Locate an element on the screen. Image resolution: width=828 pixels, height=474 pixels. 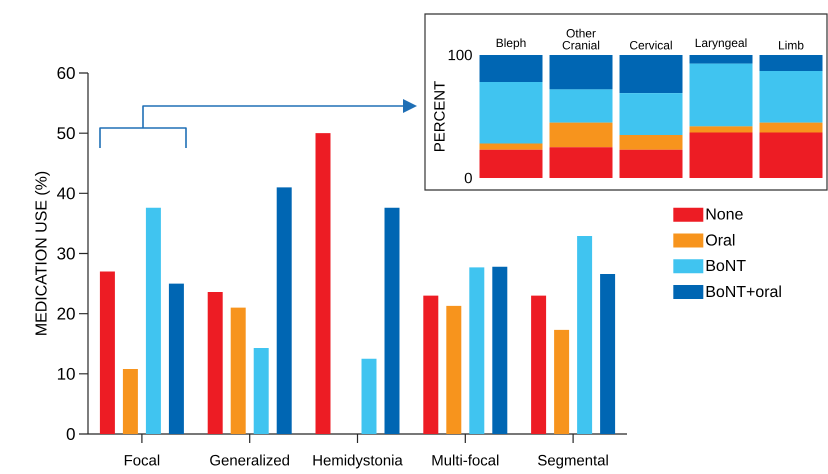
y-axis-title: MEDICATION USE (%) is located at coordinates (42, 253).